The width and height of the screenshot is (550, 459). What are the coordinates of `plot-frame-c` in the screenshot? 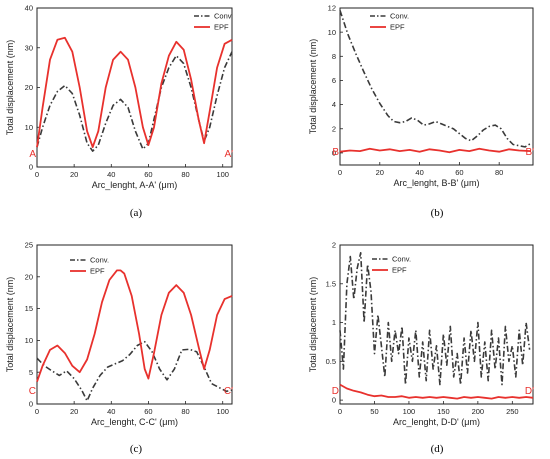 It's located at (134, 324).